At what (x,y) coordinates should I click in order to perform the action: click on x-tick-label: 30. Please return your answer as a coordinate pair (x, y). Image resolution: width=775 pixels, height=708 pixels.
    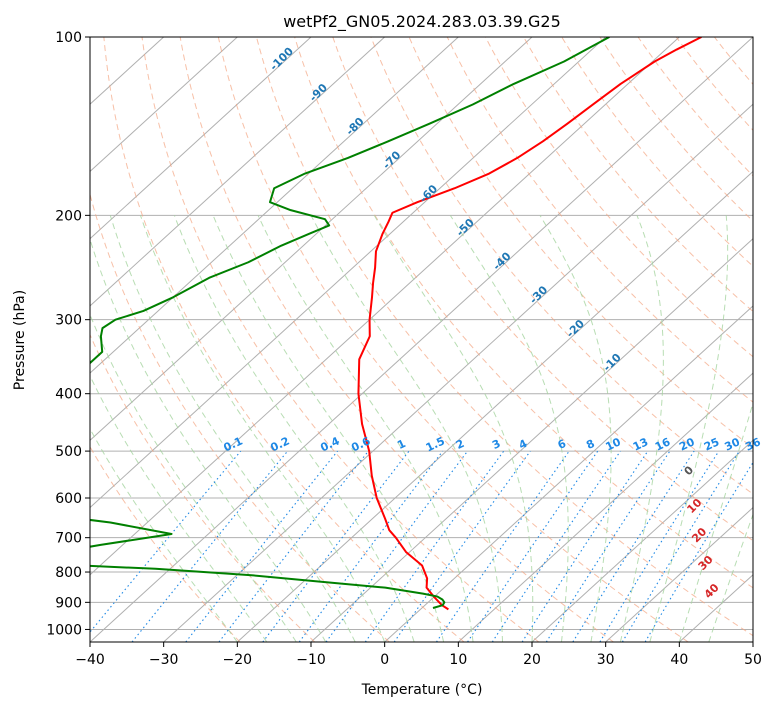
    Looking at the image, I should click on (606, 660).